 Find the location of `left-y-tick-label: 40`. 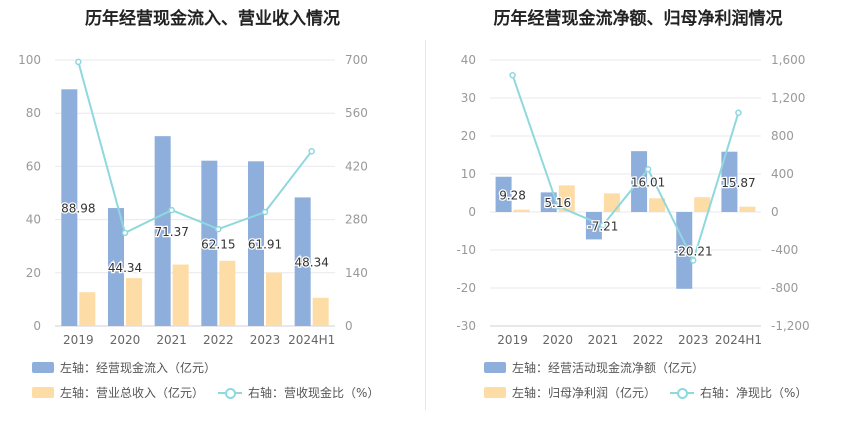

left-y-tick-label: 40 is located at coordinates (33, 220).